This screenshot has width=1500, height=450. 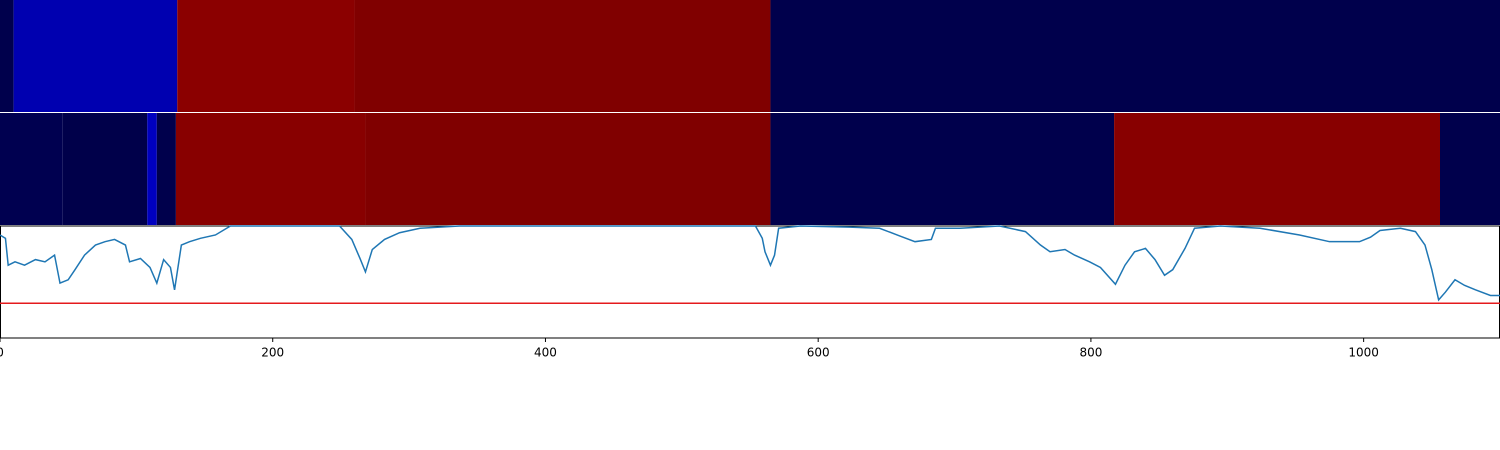 What do you see at coordinates (818, 353) in the screenshot?
I see `x-tick-label: 600` at bounding box center [818, 353].